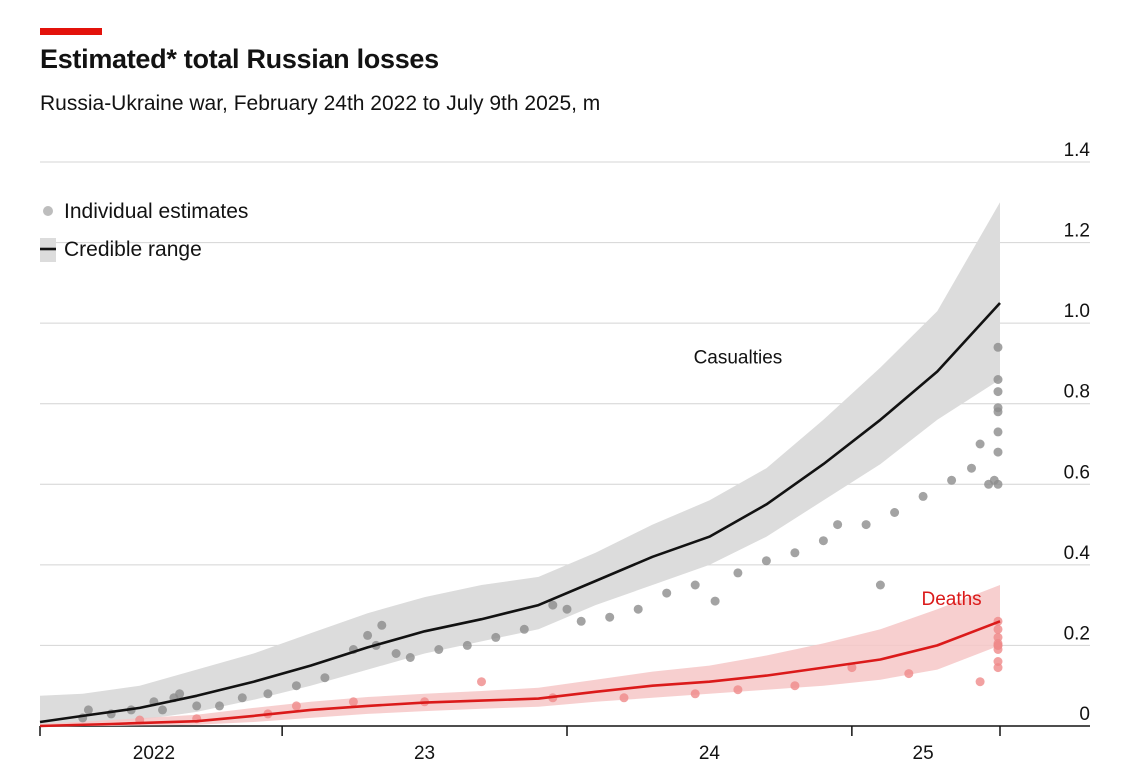  I want to click on legend: Individual estimates Credible range, so click(144, 231).